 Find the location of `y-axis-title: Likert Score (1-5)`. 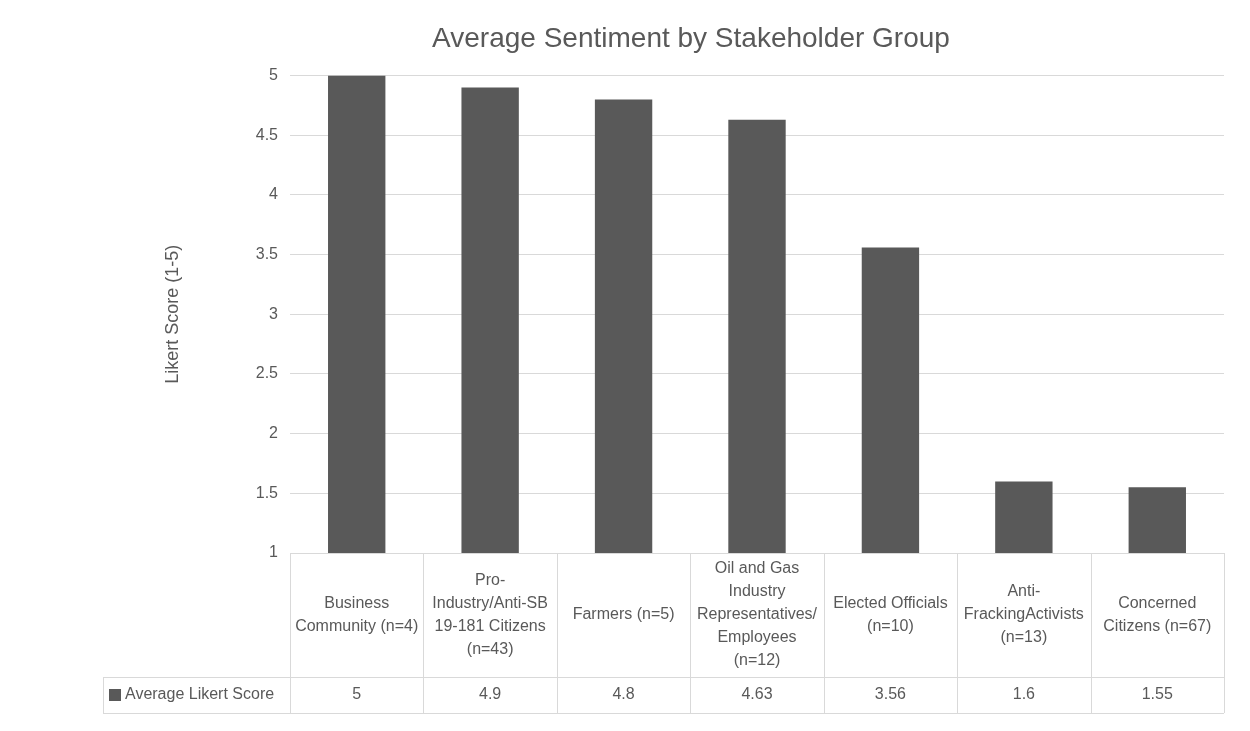

y-axis-title: Likert Score (1-5) is located at coordinates (171, 314).